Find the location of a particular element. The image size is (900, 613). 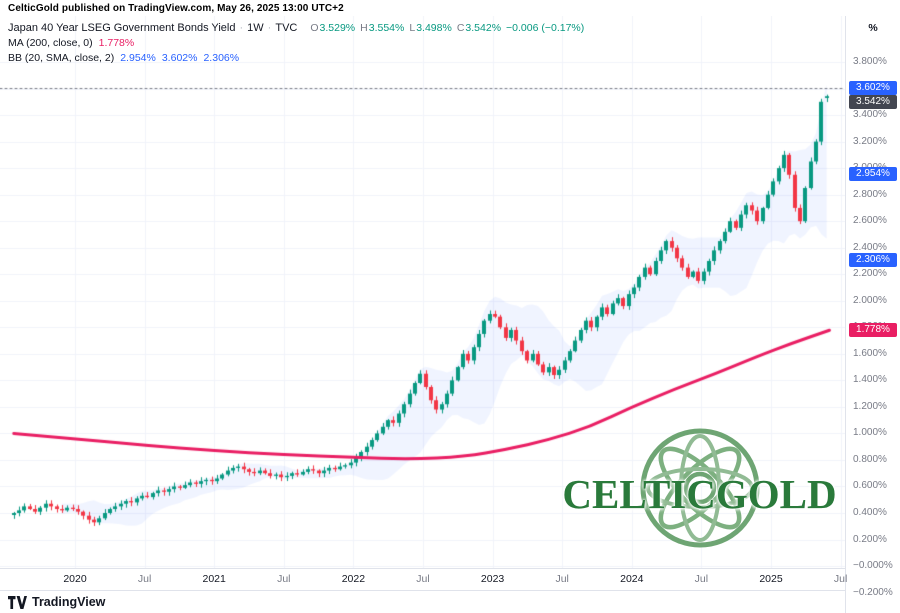

bb-basis-value: 2.954% is located at coordinates (138, 57).